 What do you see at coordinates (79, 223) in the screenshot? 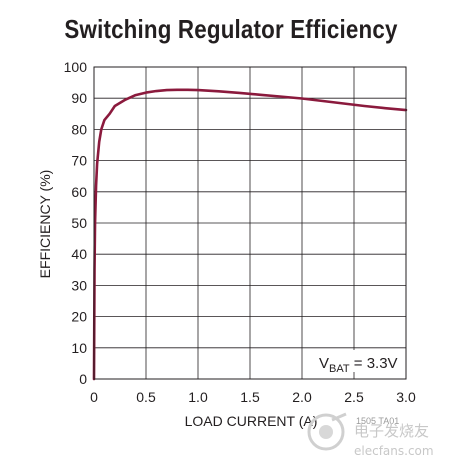
I see `y-tick-label: 50` at bounding box center [79, 223].